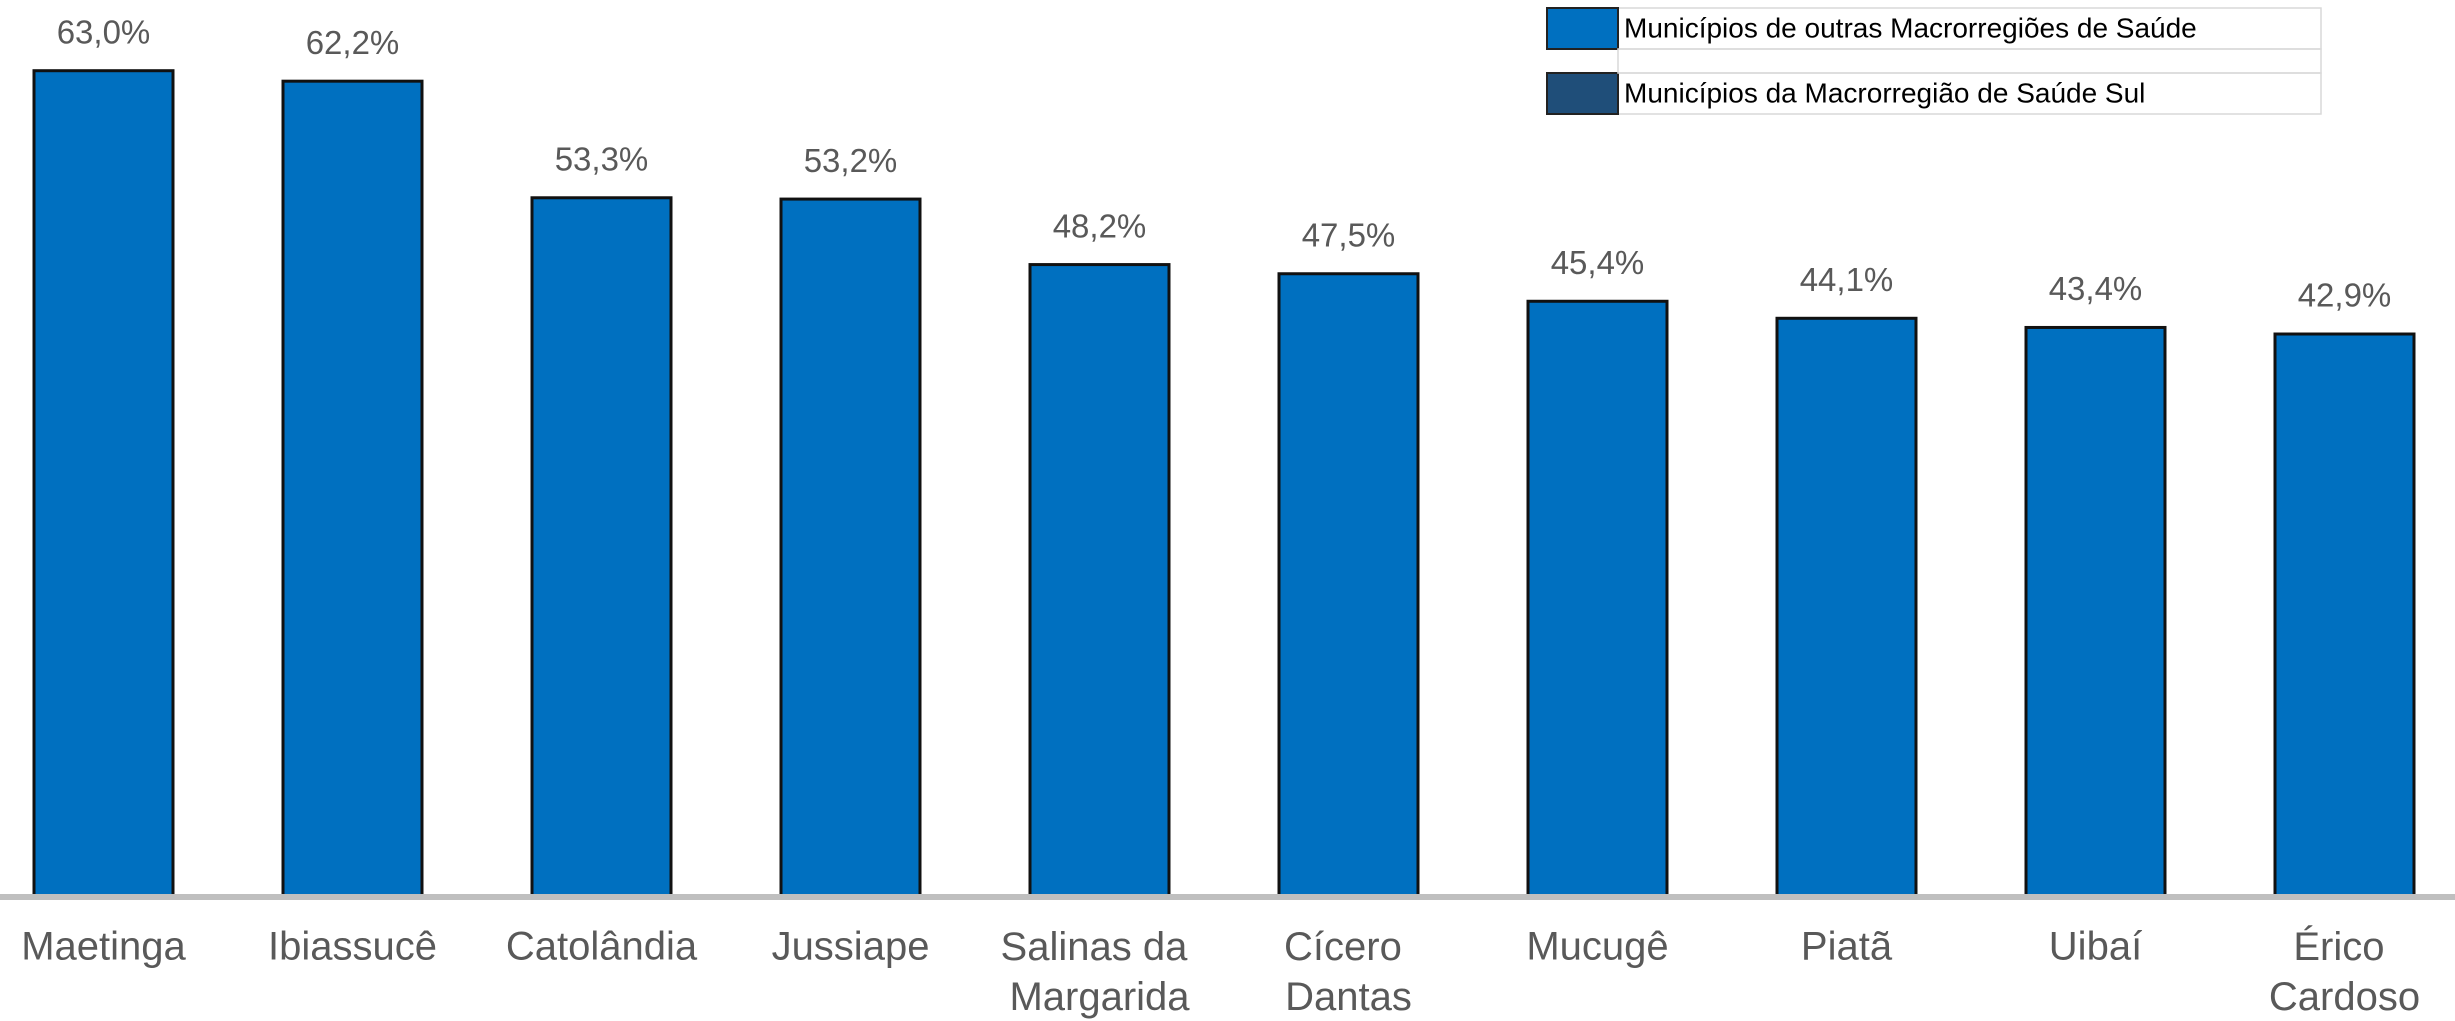 Image resolution: width=2455 pixels, height=1021 pixels. What do you see at coordinates (1100, 225) in the screenshot?
I see `value-label: 48,2%` at bounding box center [1100, 225].